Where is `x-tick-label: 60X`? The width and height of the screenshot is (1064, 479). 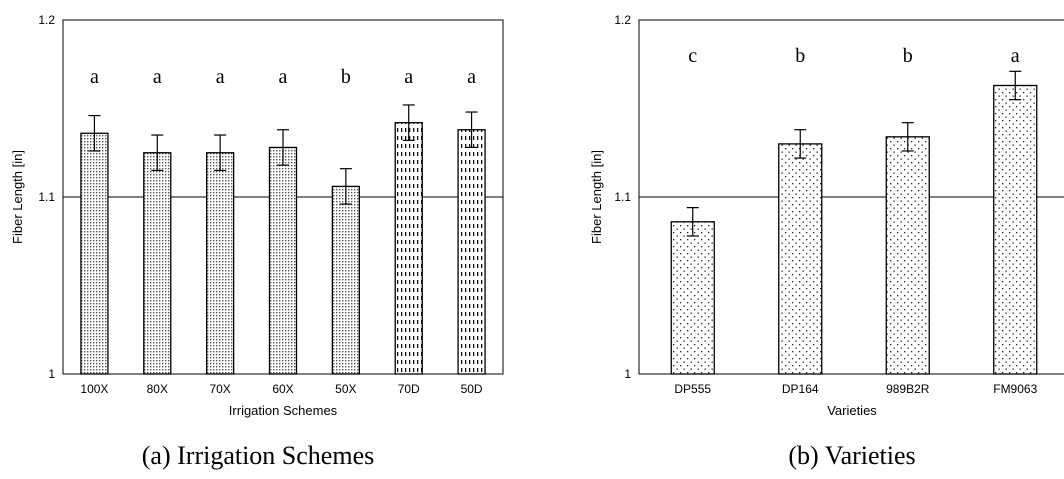
x-tick-label: 60X is located at coordinates (282, 389).